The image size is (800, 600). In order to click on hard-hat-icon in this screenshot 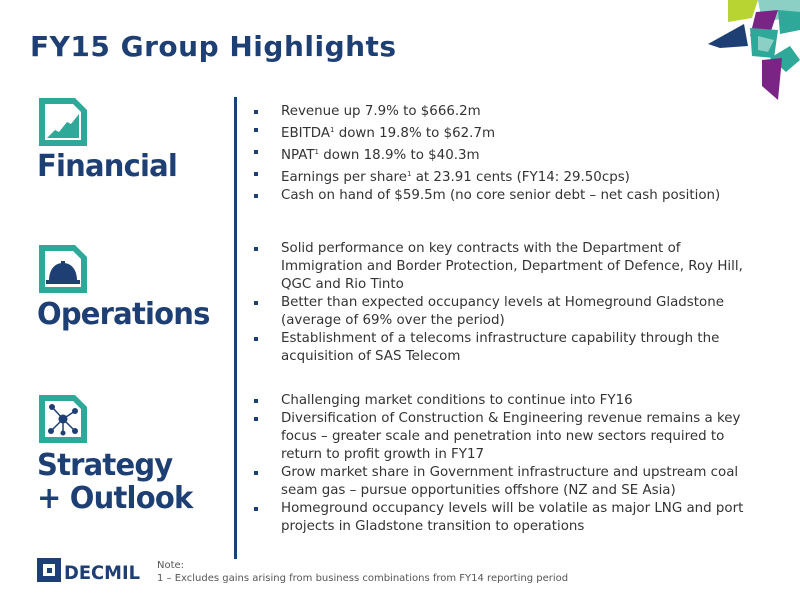, I will do `click(63, 269)`.